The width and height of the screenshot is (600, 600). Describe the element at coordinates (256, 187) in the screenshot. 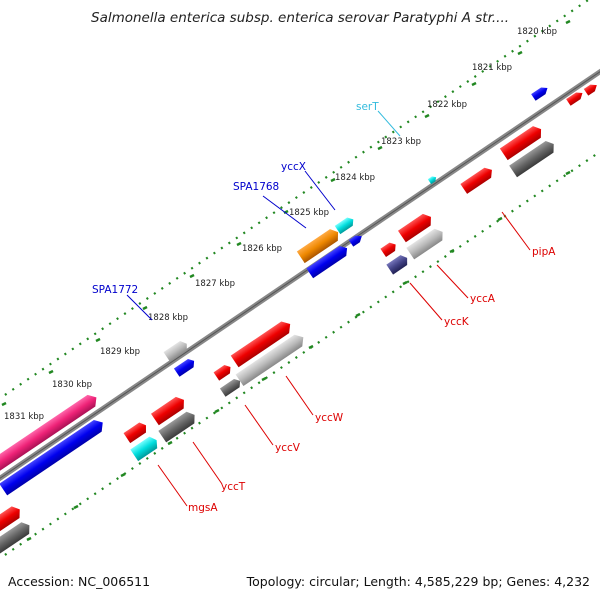

I see `gene-label-spa1768: SPA1768` at that location.